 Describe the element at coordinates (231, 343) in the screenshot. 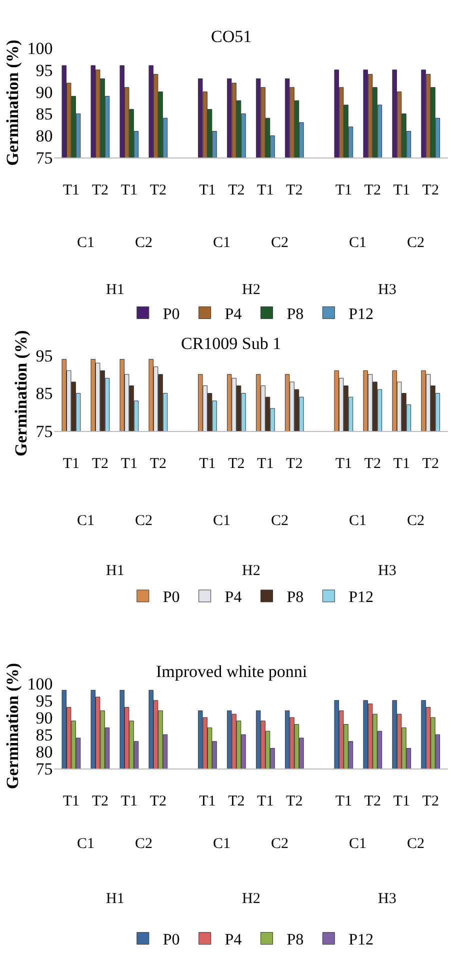

I see `chart-title: CR1009 Sub 1` at that location.